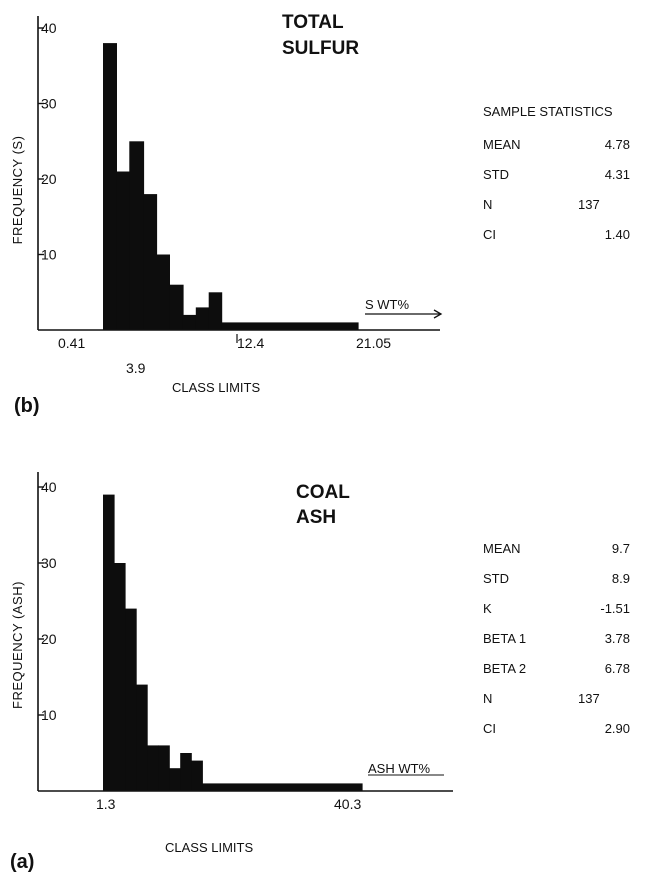  I want to click on x-tick-label: 3.9, so click(136, 368).